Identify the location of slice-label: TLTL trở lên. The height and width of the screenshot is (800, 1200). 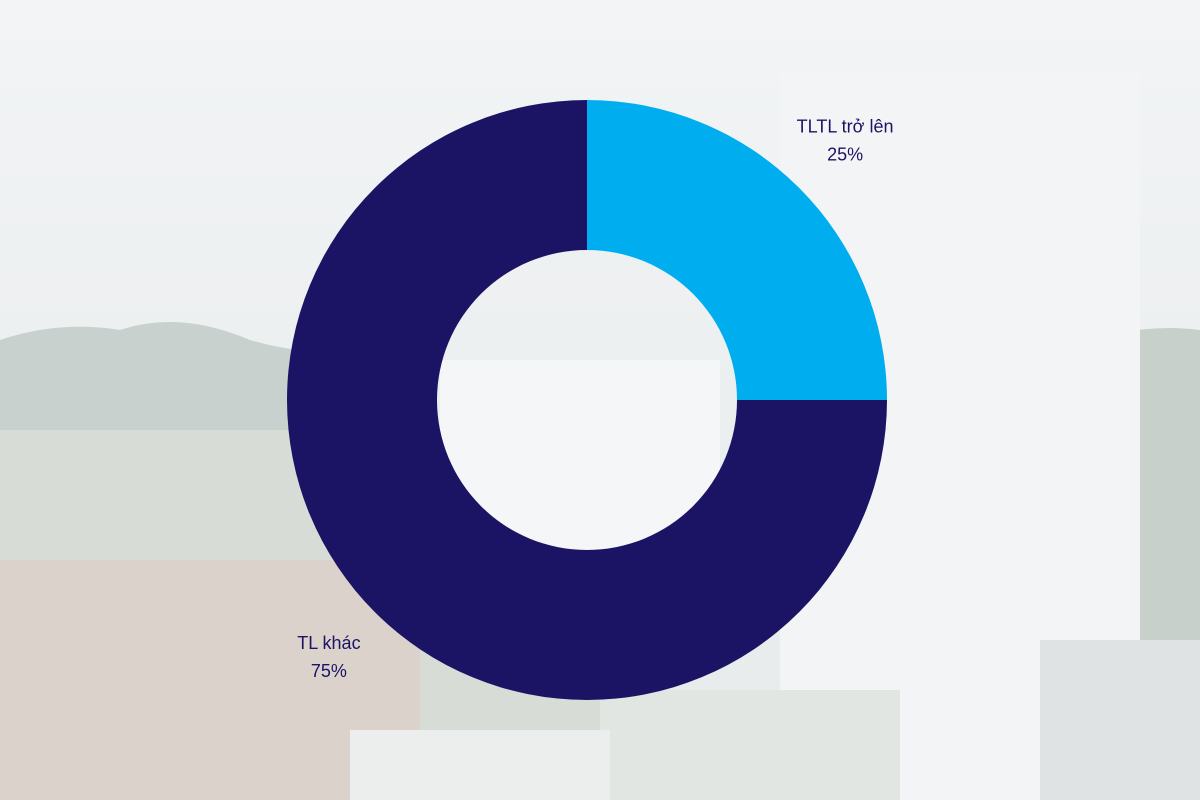
(845, 127).